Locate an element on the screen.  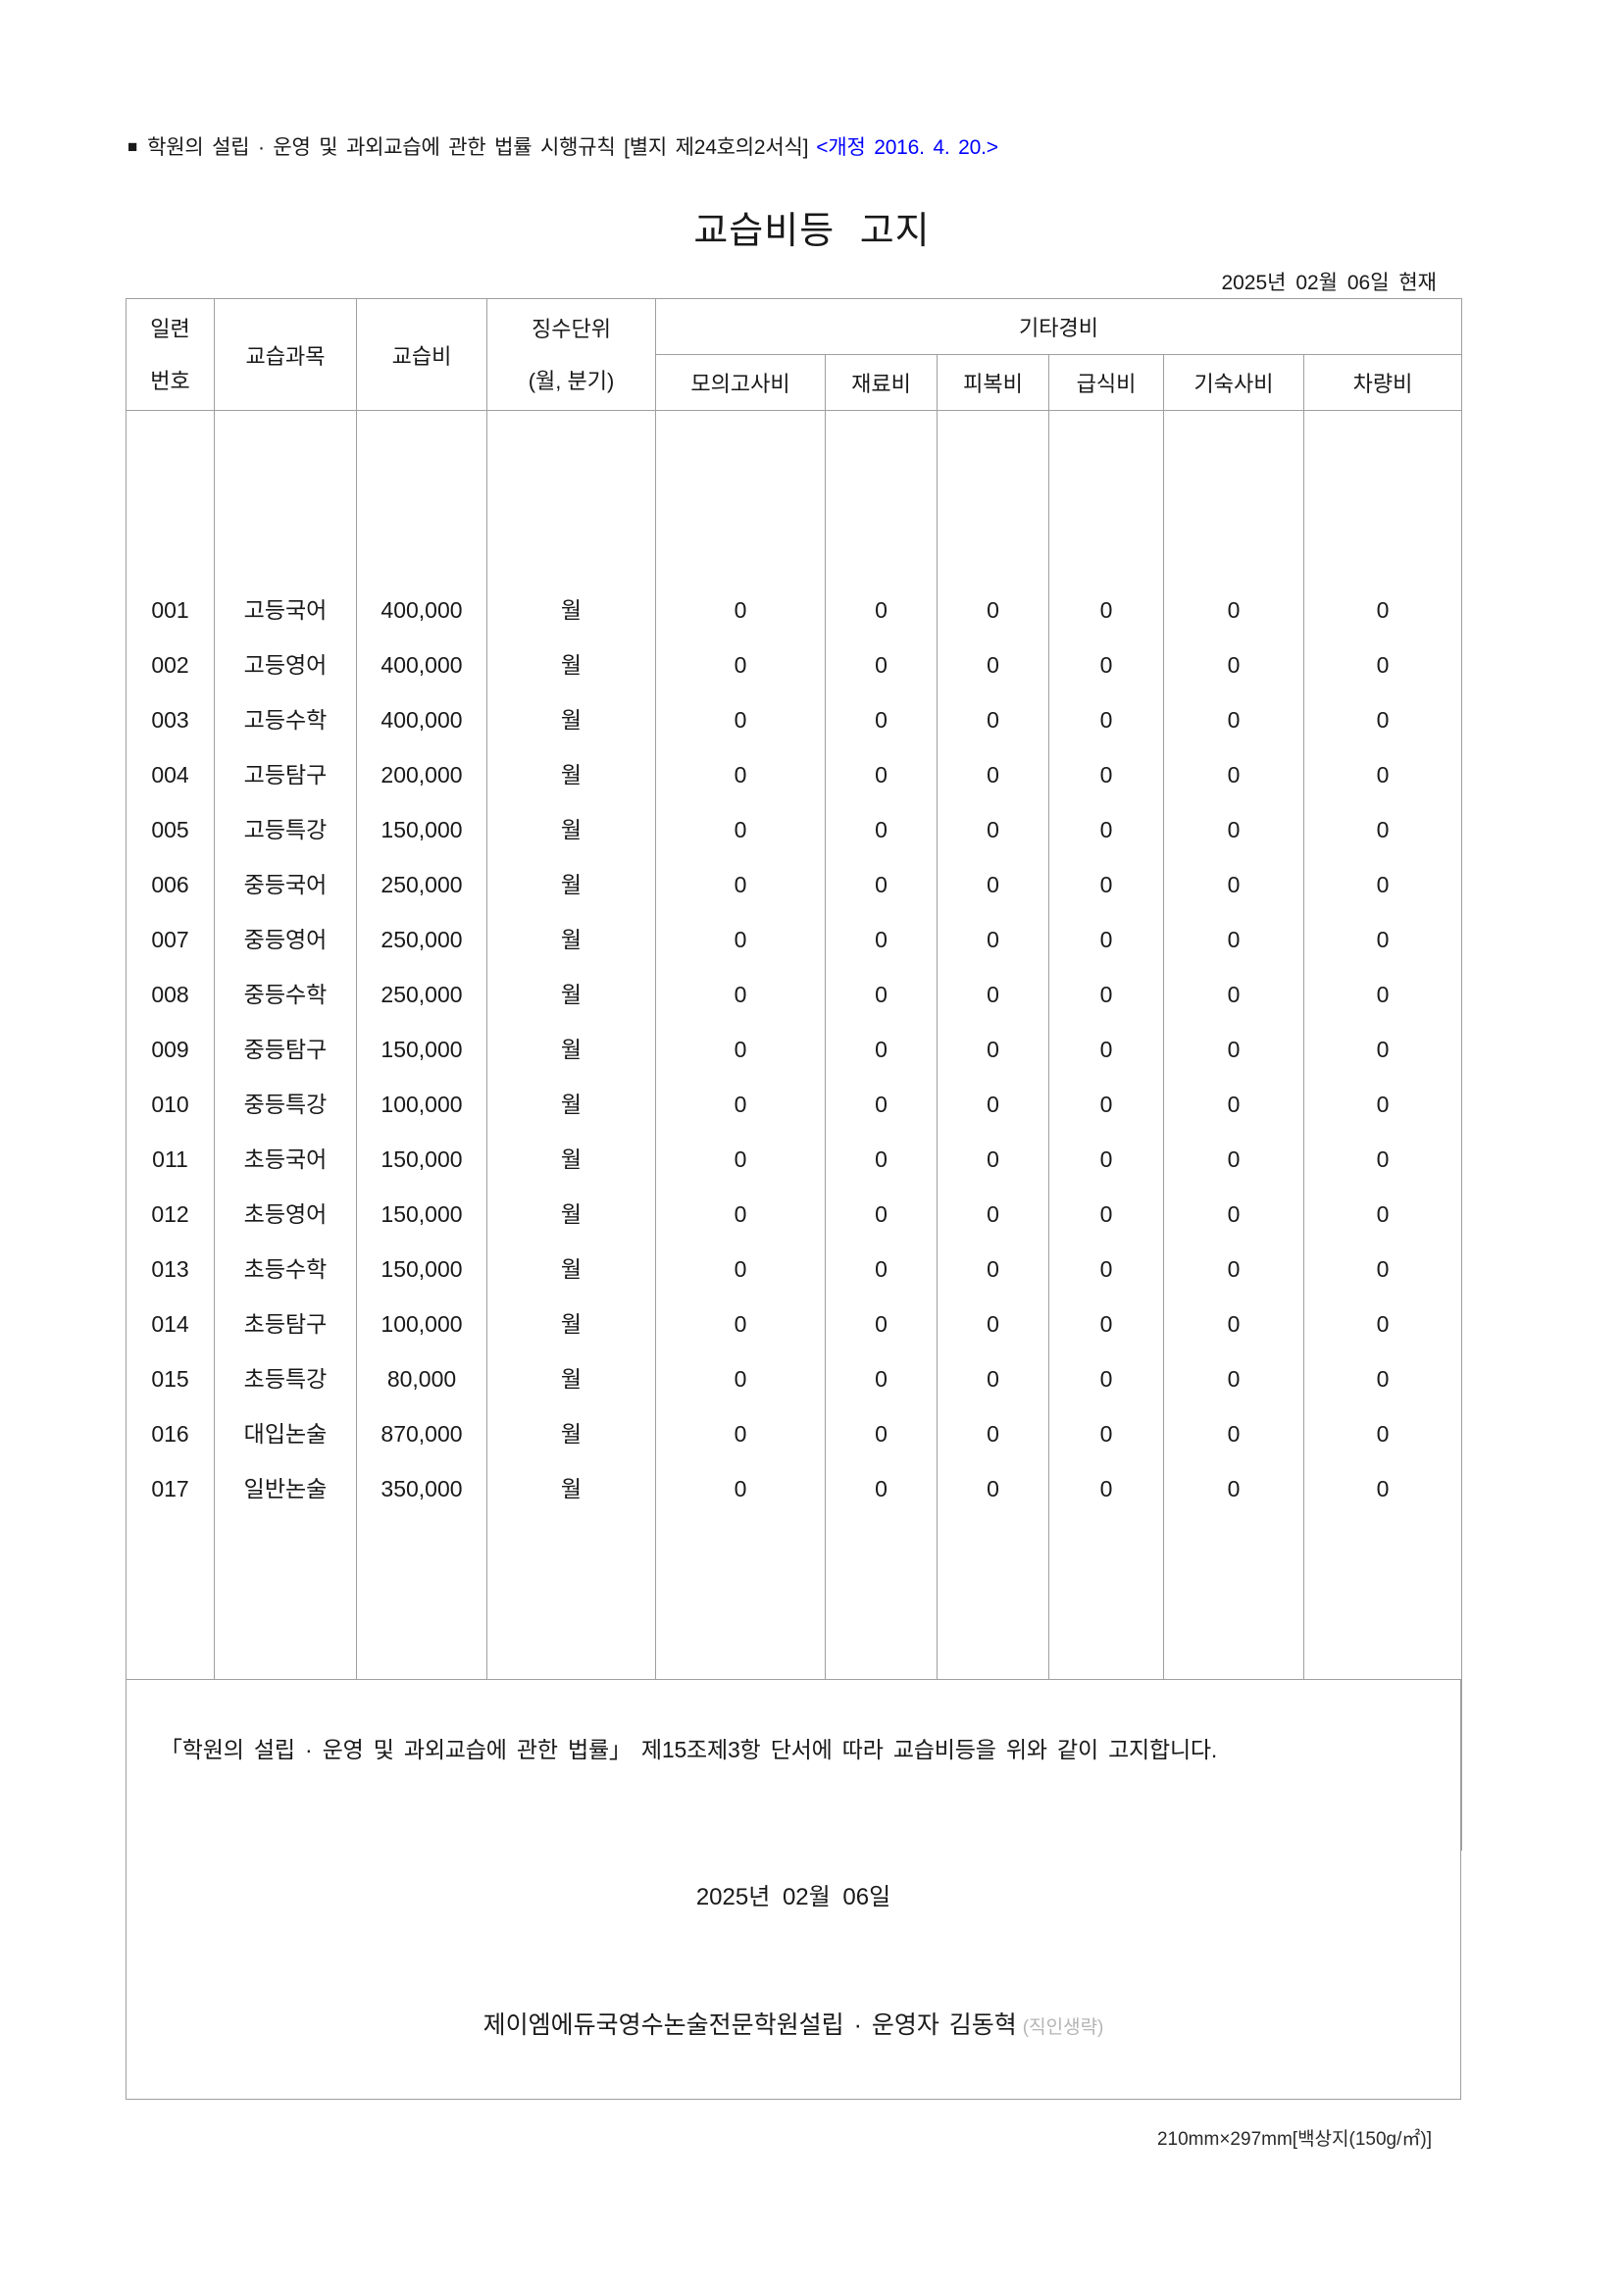
table-cell: 870,000 is located at coordinates (422, 1434).